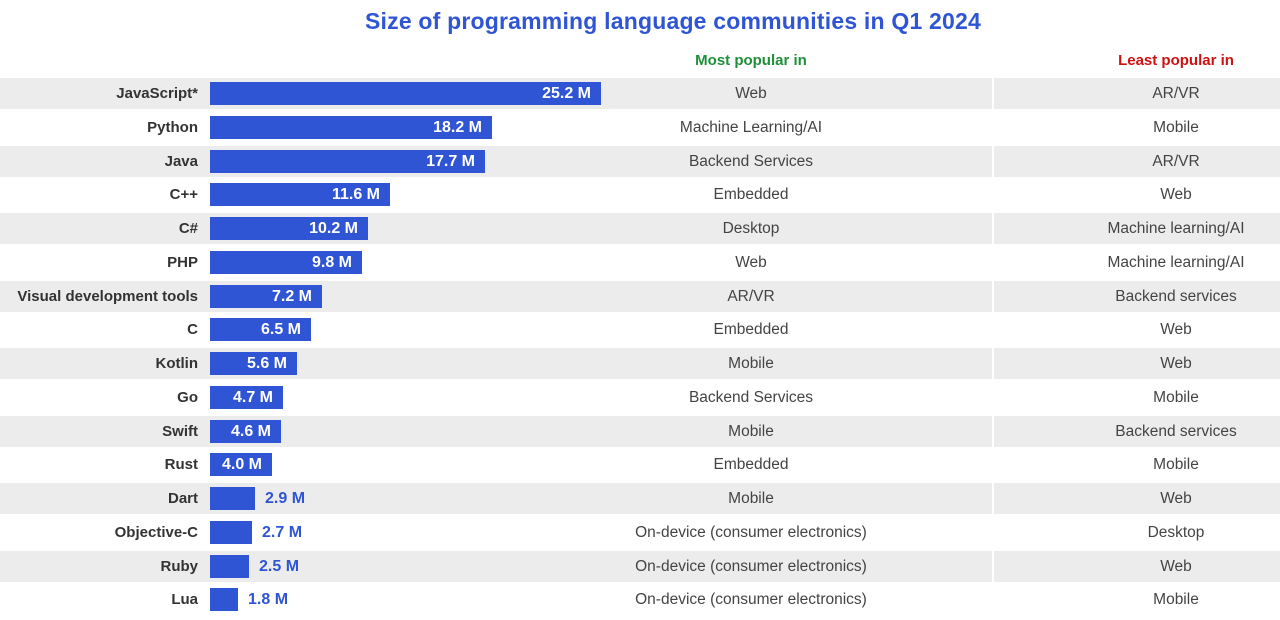 The width and height of the screenshot is (1280, 620). I want to click on chart-row: C++ 11.6 M Embedded Web, so click(640, 196).